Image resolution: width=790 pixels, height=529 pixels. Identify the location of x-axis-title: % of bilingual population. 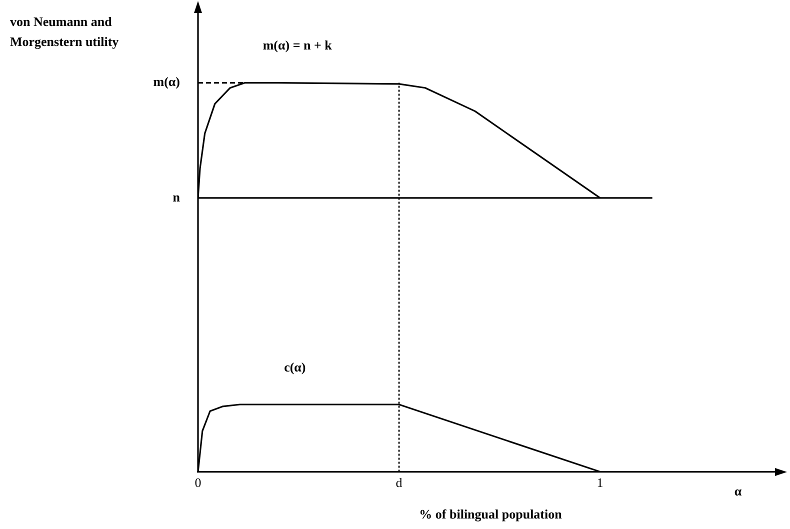
(491, 514).